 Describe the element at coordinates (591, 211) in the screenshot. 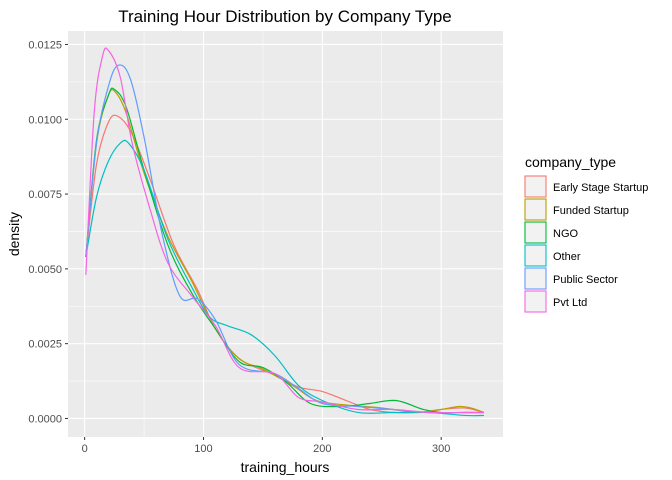

I see `legend-label-funded-startup: Funded Startup` at that location.